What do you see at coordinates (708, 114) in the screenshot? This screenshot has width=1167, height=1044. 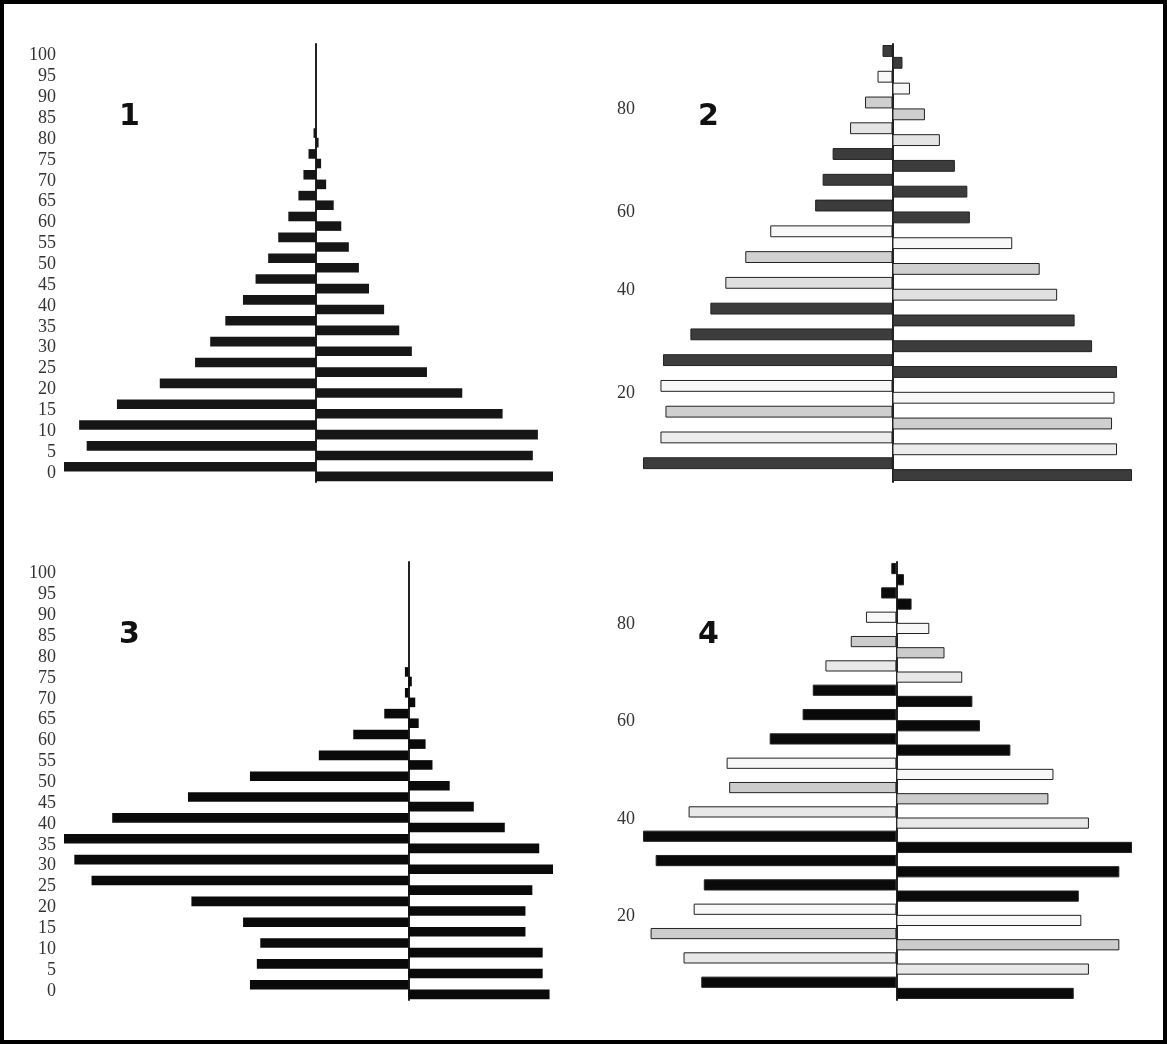 I see `text: 2` at bounding box center [708, 114].